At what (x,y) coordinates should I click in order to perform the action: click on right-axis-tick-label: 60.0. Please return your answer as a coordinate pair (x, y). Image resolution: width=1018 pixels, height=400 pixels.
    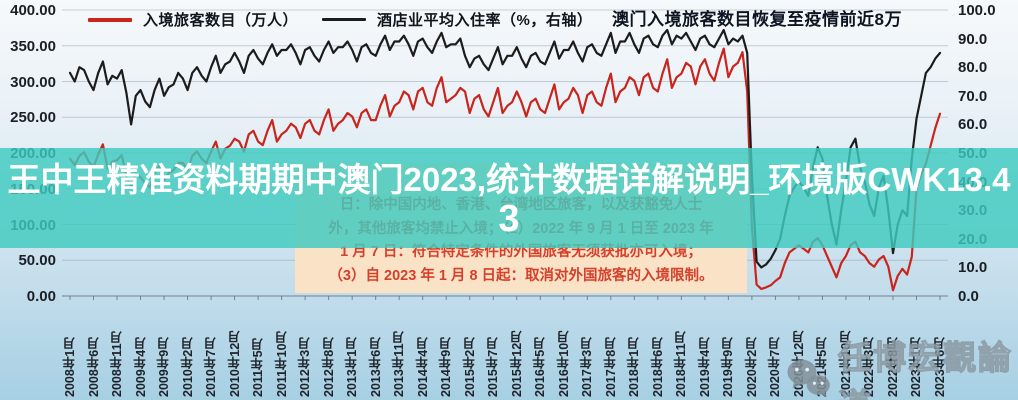
    Looking at the image, I should click on (973, 125).